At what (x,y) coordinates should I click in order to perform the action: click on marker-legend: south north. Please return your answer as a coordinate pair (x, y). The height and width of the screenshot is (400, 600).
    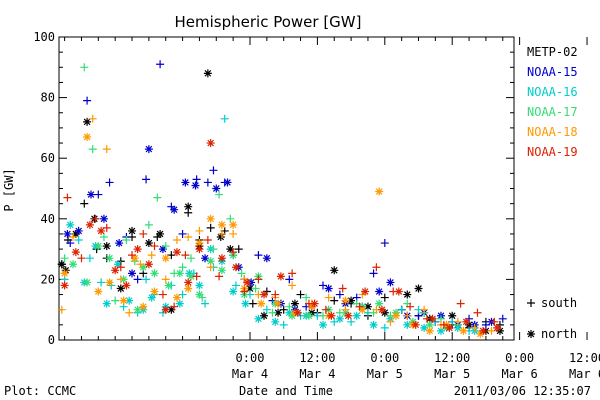
    Looking at the image, I should click on (552, 318).